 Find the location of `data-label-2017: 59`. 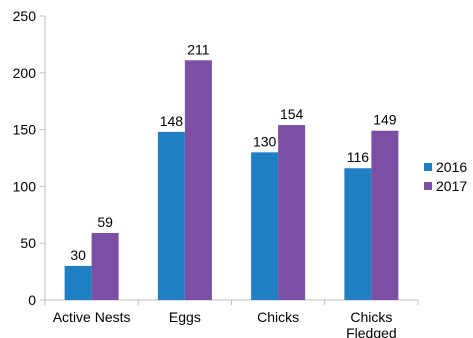

data-label-2017: 59 is located at coordinates (105, 222).